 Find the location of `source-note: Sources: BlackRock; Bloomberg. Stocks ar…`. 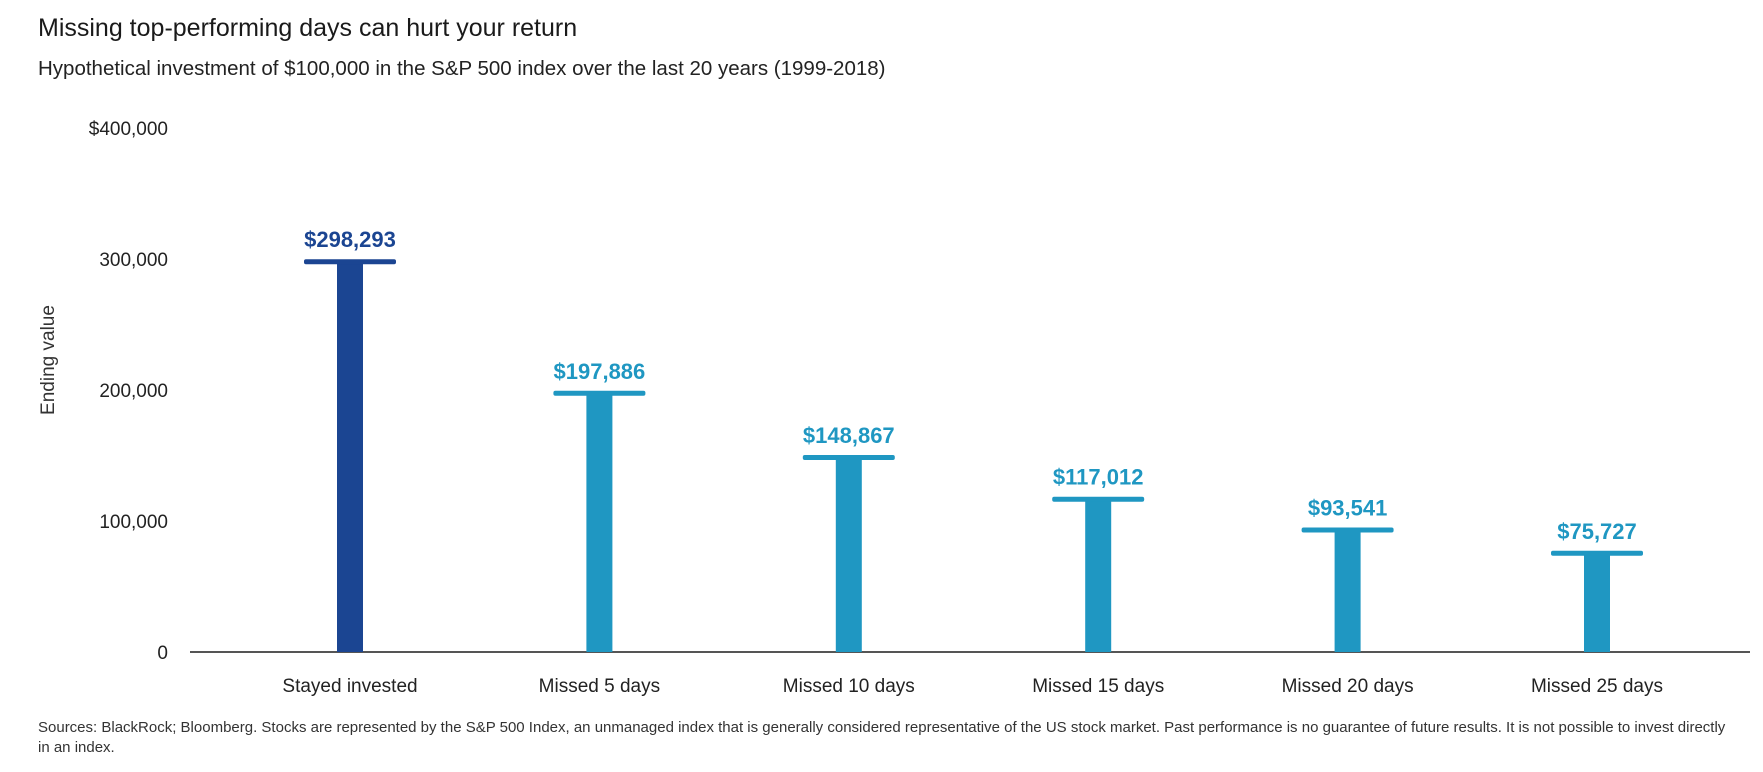

source-note: Sources: BlackRock; Bloomberg. Stocks ar… is located at coordinates (882, 737).